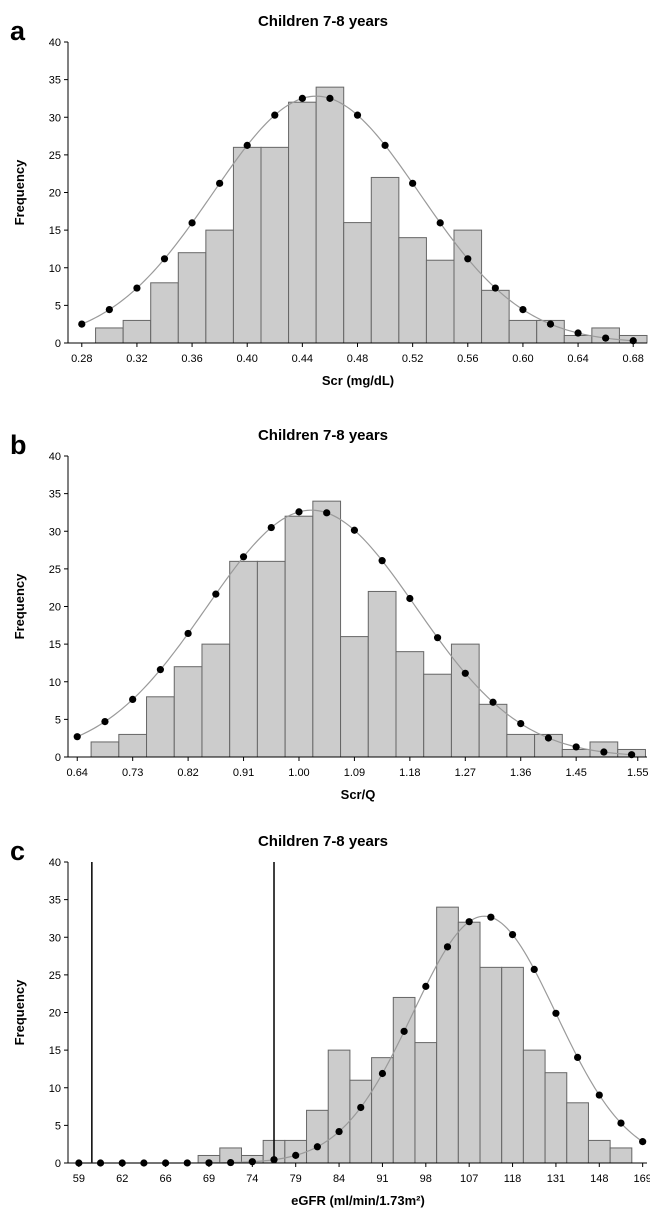 This screenshot has width=650, height=1209. I want to click on x-tick-label: 0.32, so click(136, 359).